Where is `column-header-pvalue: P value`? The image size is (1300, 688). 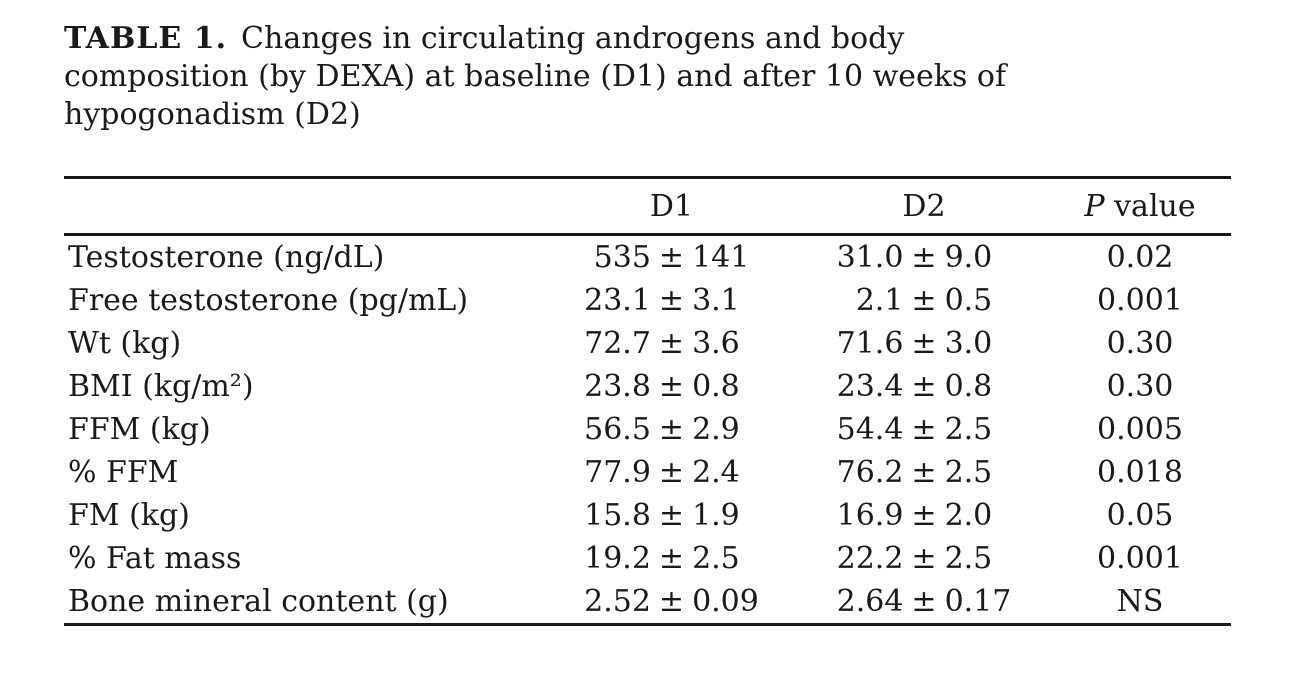
column-header-pvalue: P value is located at coordinates (1140, 206).